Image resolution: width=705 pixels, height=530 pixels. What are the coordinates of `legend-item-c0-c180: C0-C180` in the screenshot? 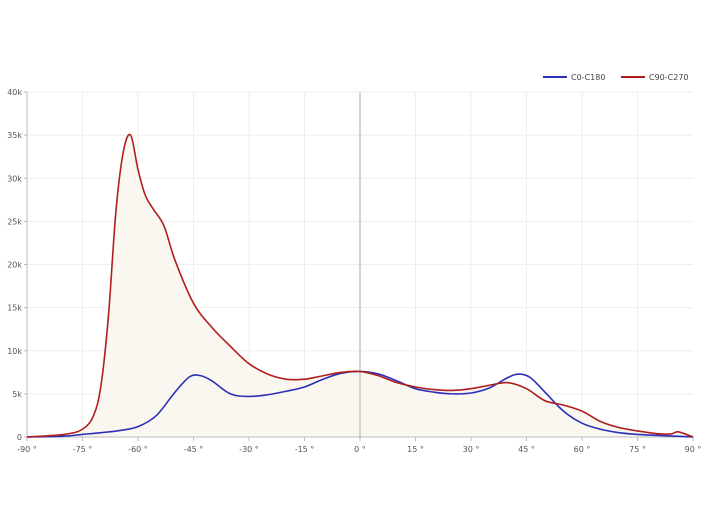 It's located at (574, 77).